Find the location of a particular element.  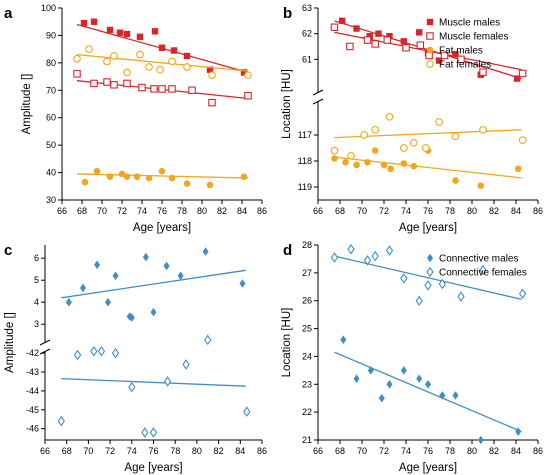

legend-label: Fat females is located at coordinates (465, 65).